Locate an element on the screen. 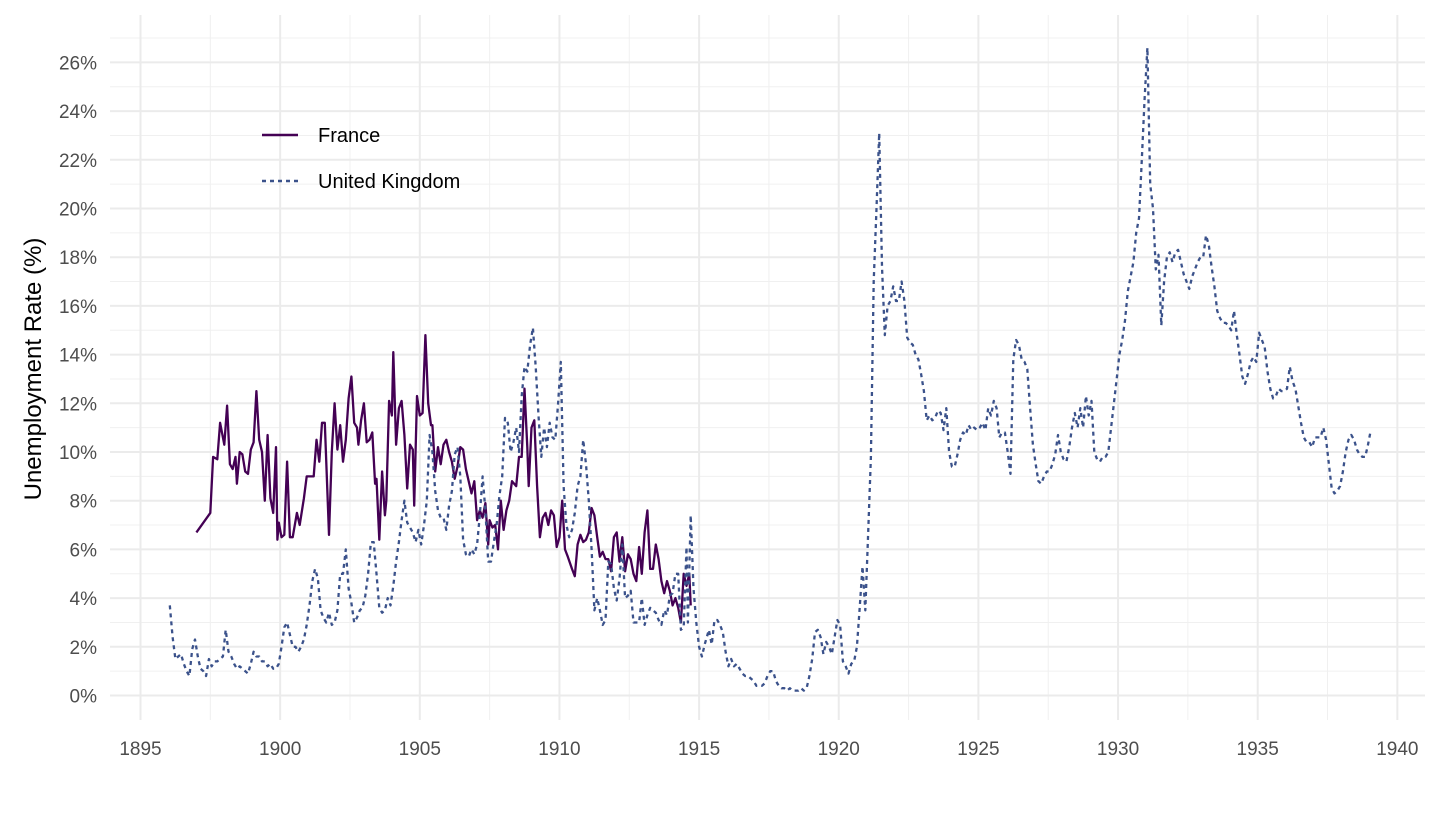  y-tick-label: 8% is located at coordinates (84, 502).